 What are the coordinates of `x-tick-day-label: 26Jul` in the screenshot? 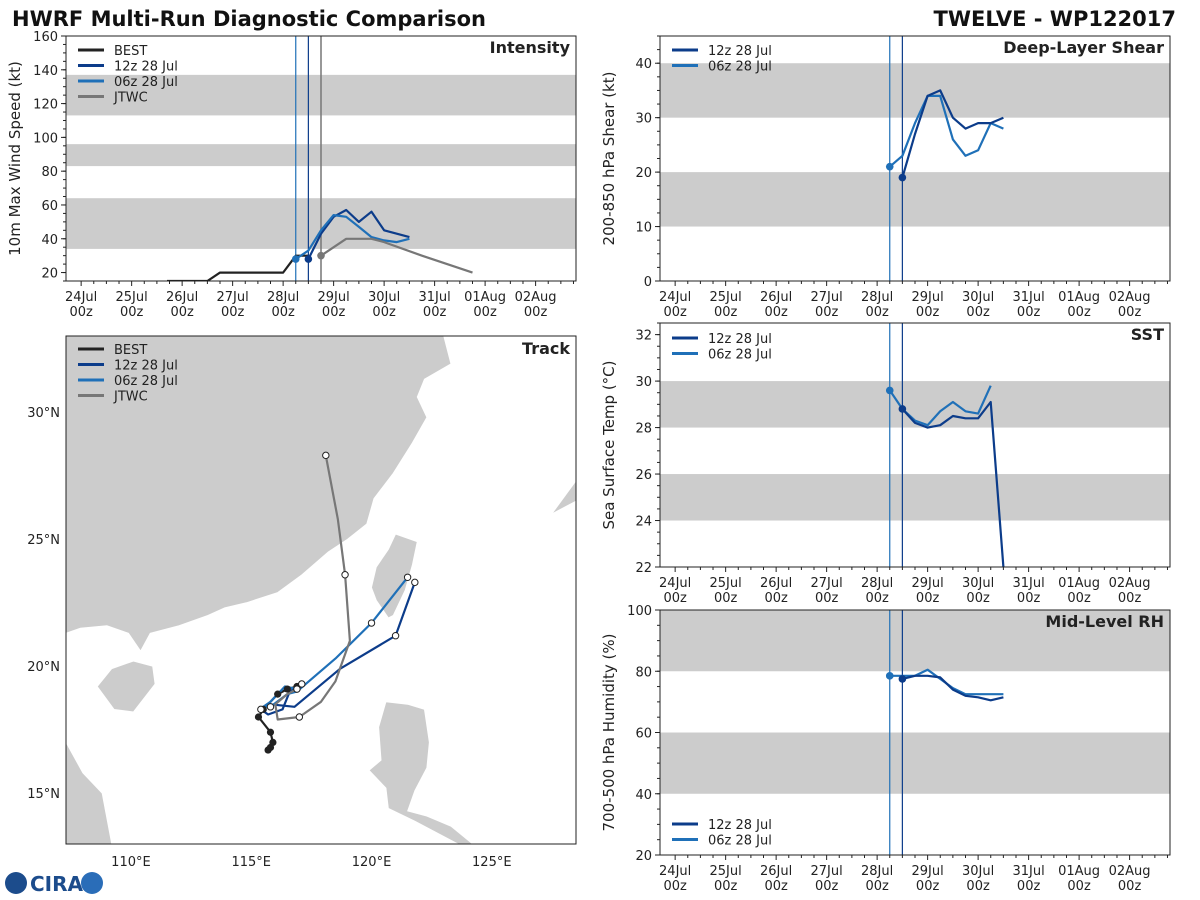 It's located at (776, 871).